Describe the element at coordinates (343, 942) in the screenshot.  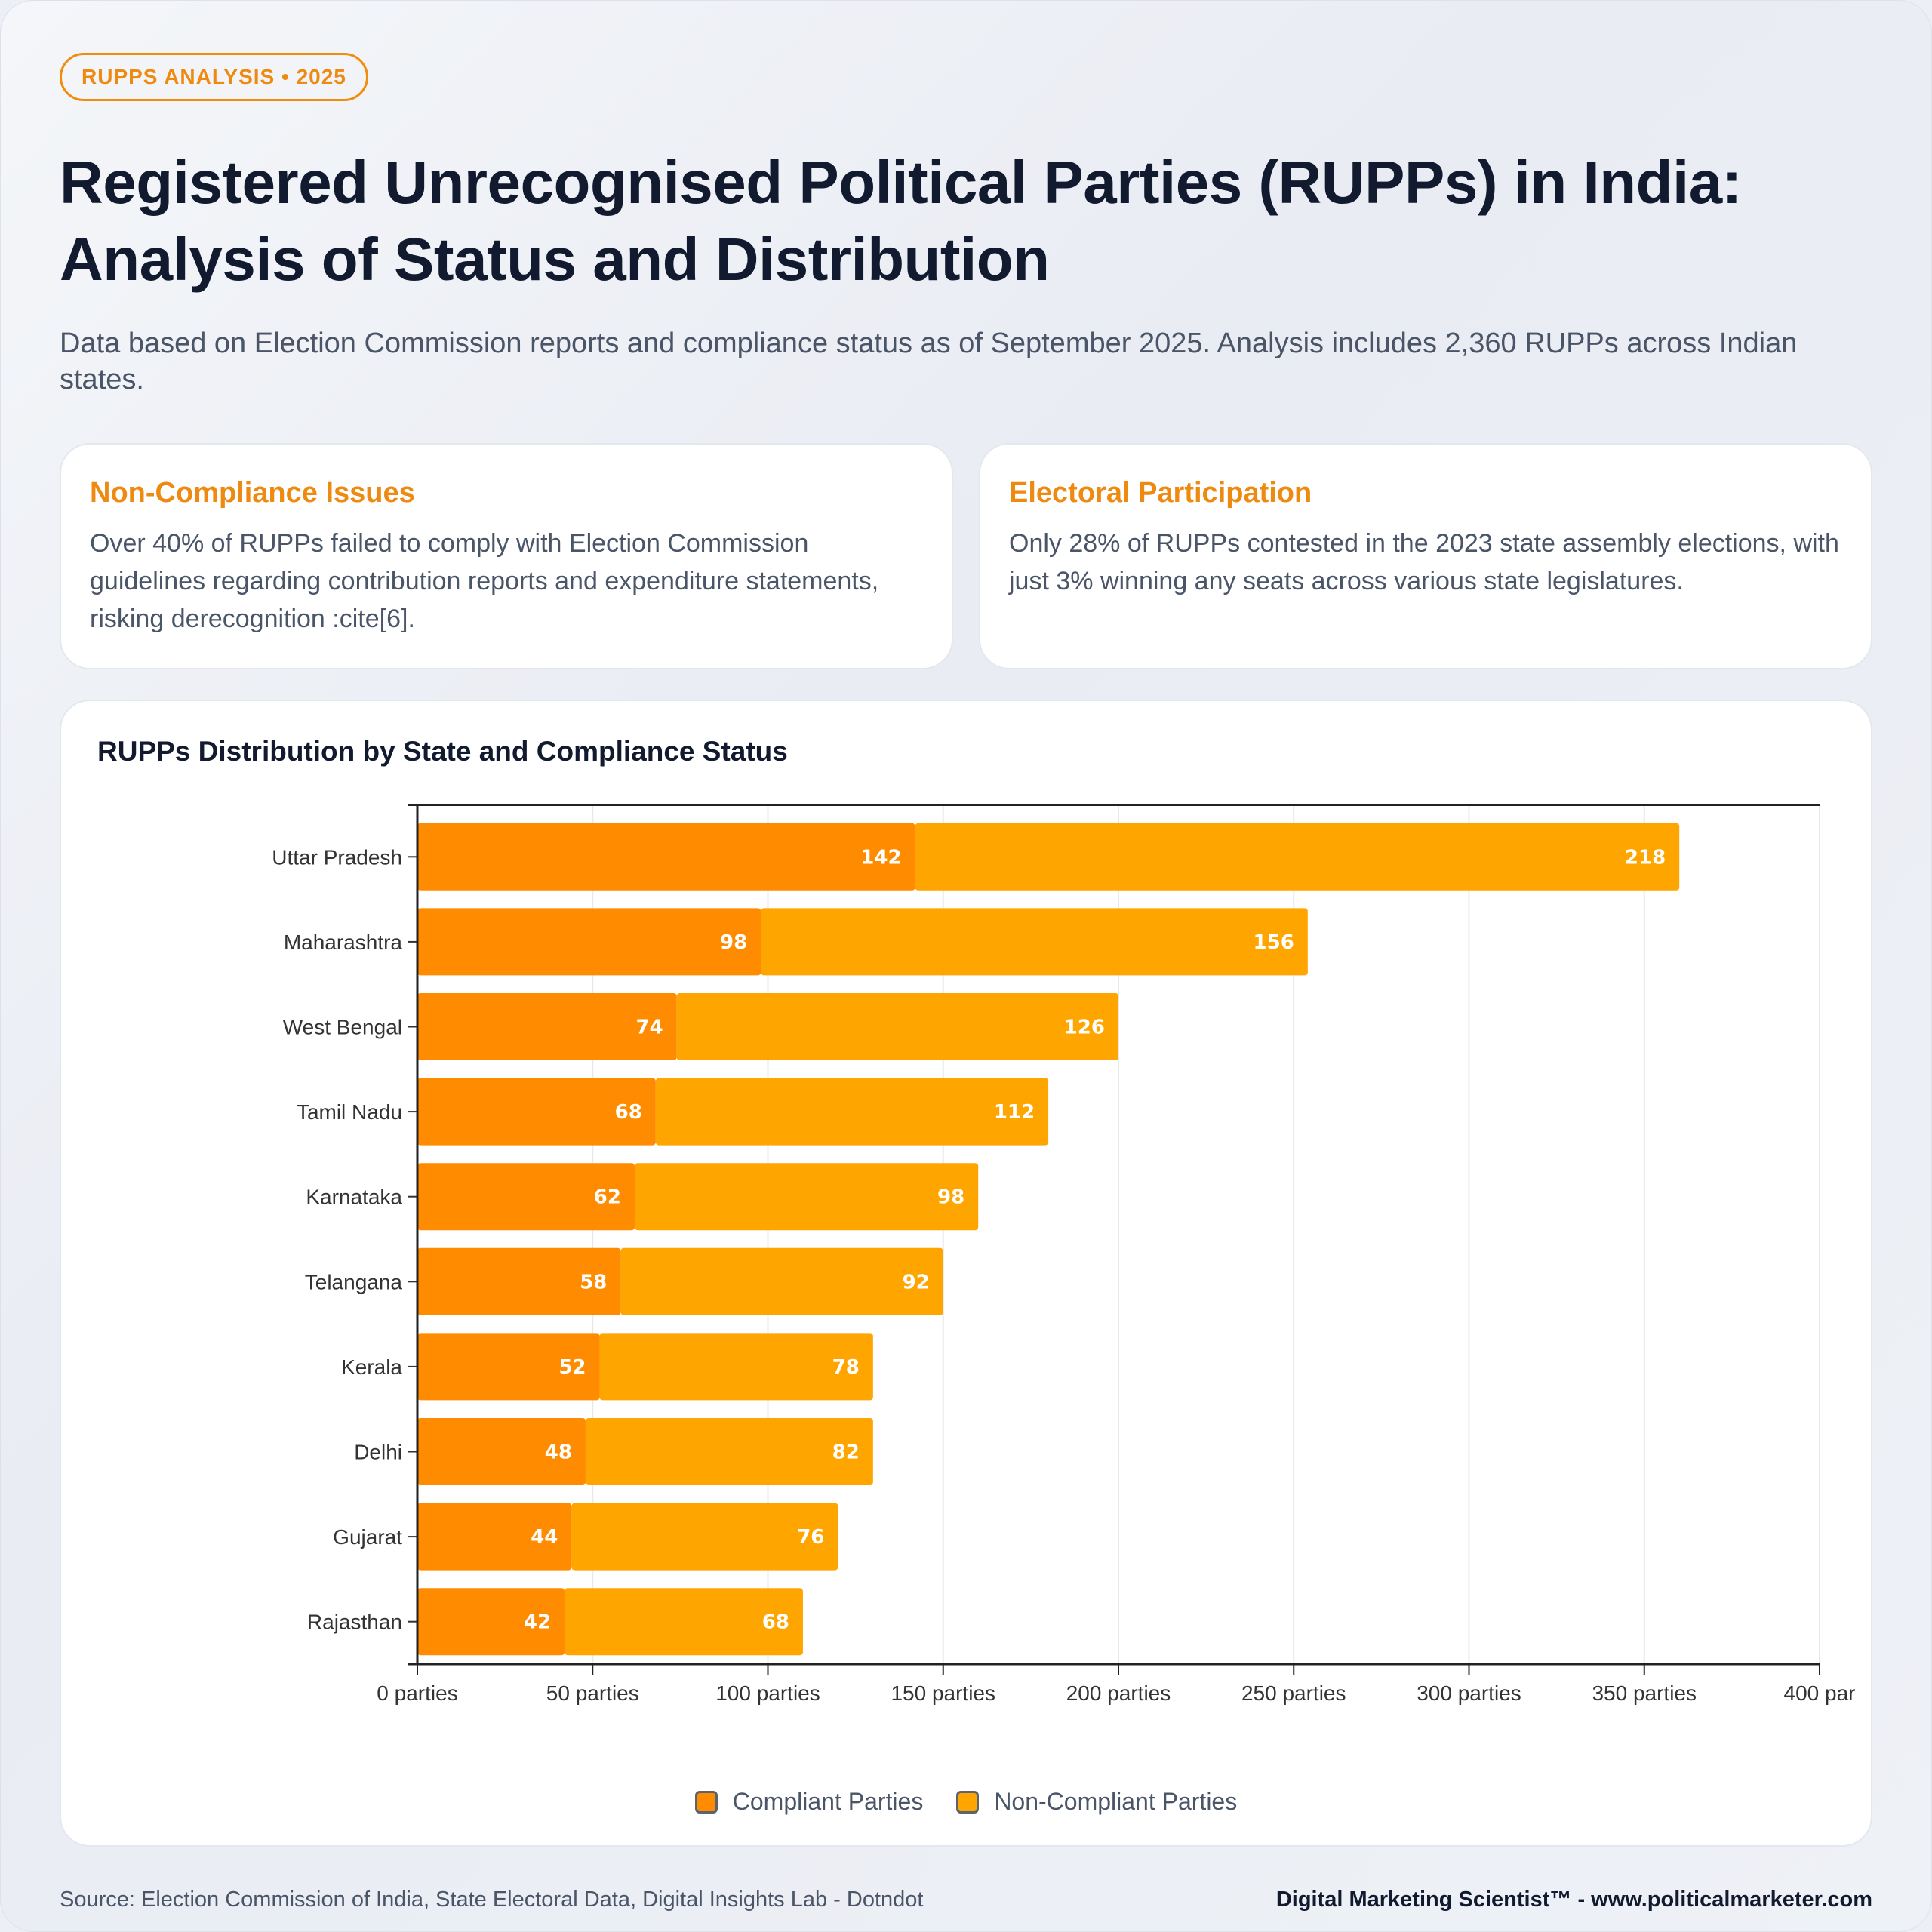
I see `y-tick-label: Maharashtra` at that location.